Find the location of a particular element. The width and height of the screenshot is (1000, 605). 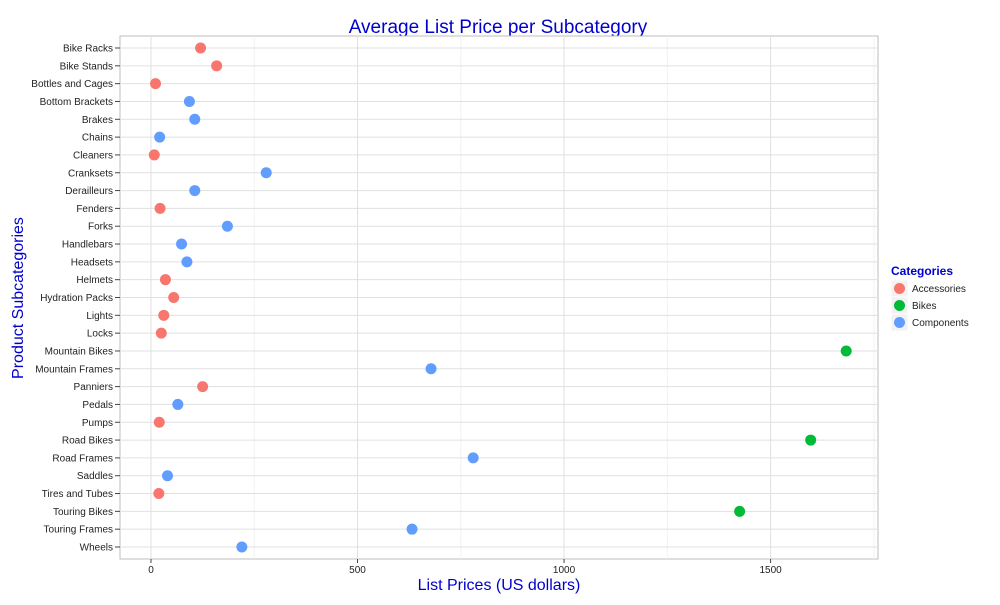

y-tick-label: Pumps is located at coordinates (97, 423).